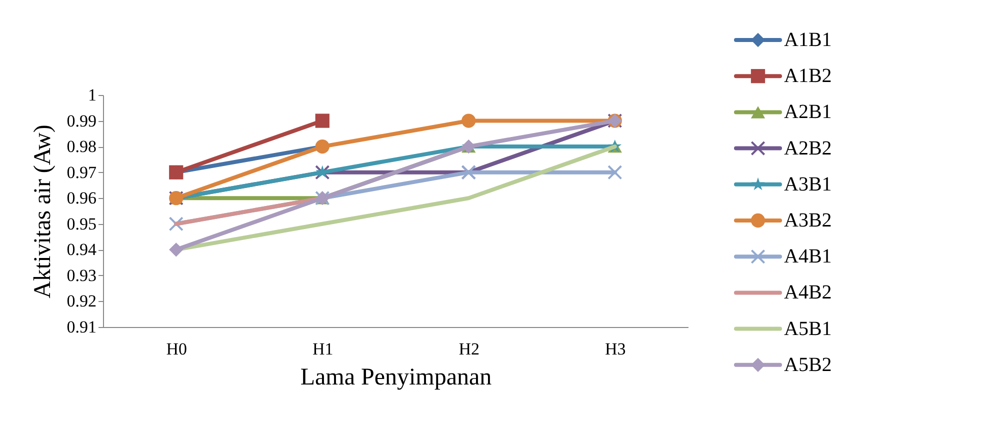 This screenshot has height=442, width=985. Describe the element at coordinates (92, 95) in the screenshot. I see `y-tick-label: 1` at that location.